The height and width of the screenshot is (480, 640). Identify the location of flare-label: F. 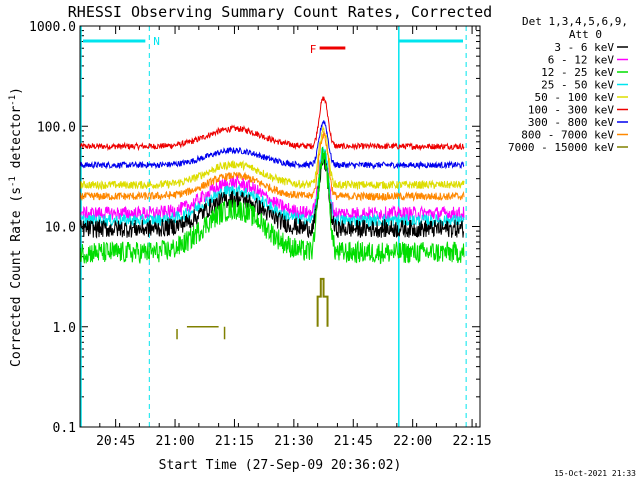
(313, 49).